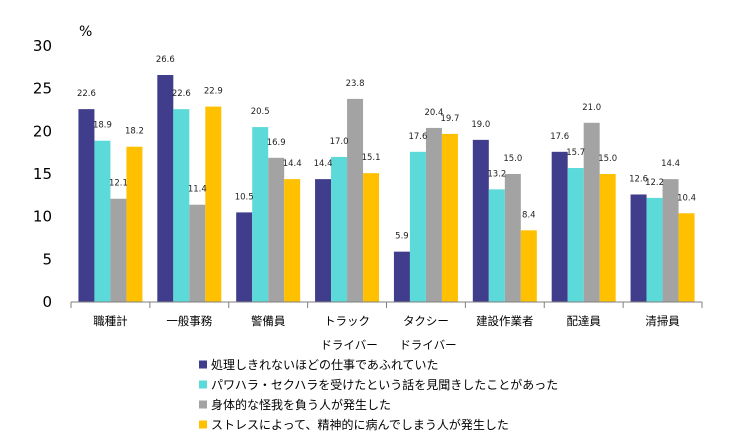  Describe the element at coordinates (260, 112) in the screenshot. I see `data-label: 20.5` at that location.